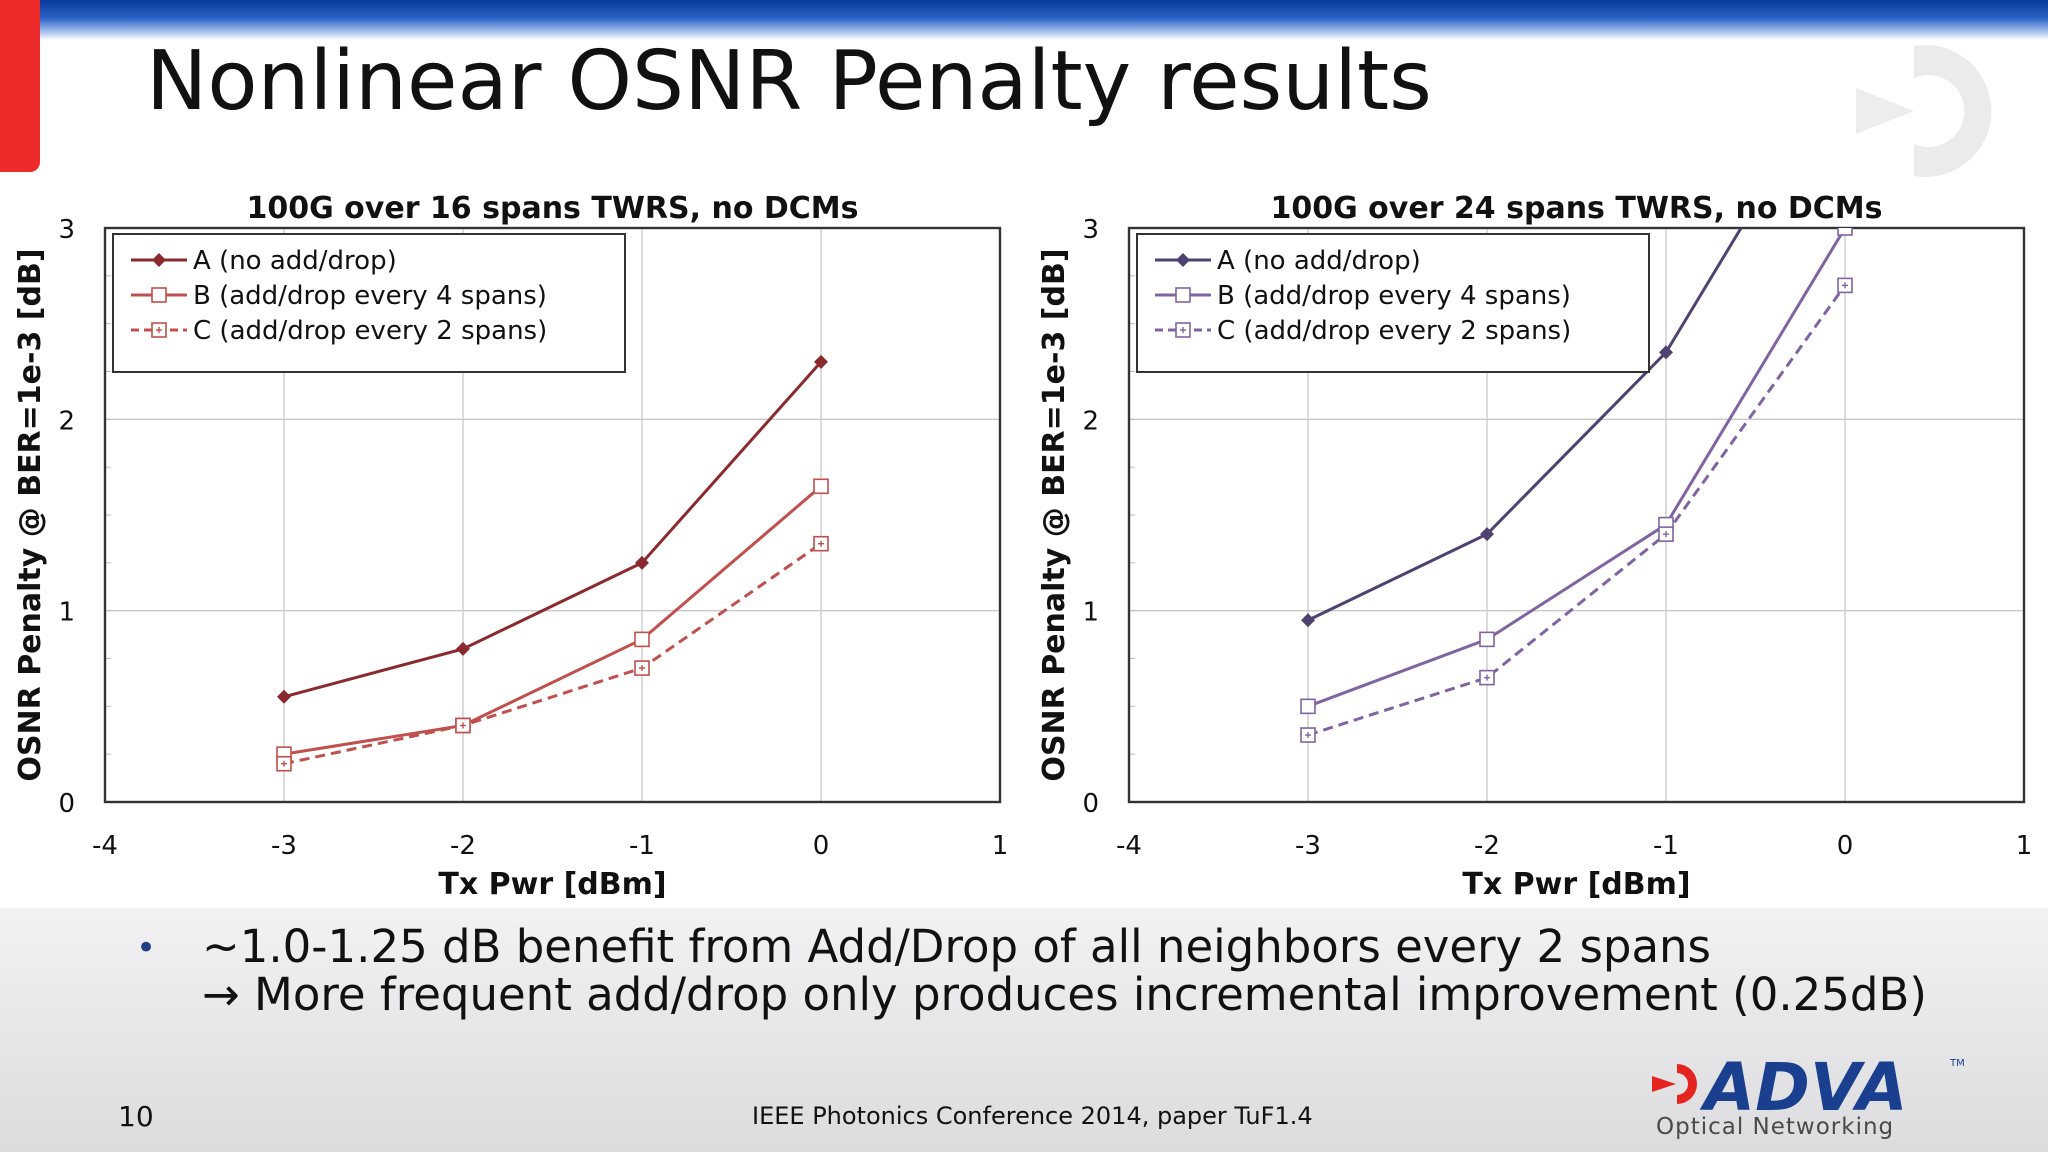 The width and height of the screenshot is (2048, 1152). I want to click on chart1-y-tick-label: 2, so click(1090, 421).